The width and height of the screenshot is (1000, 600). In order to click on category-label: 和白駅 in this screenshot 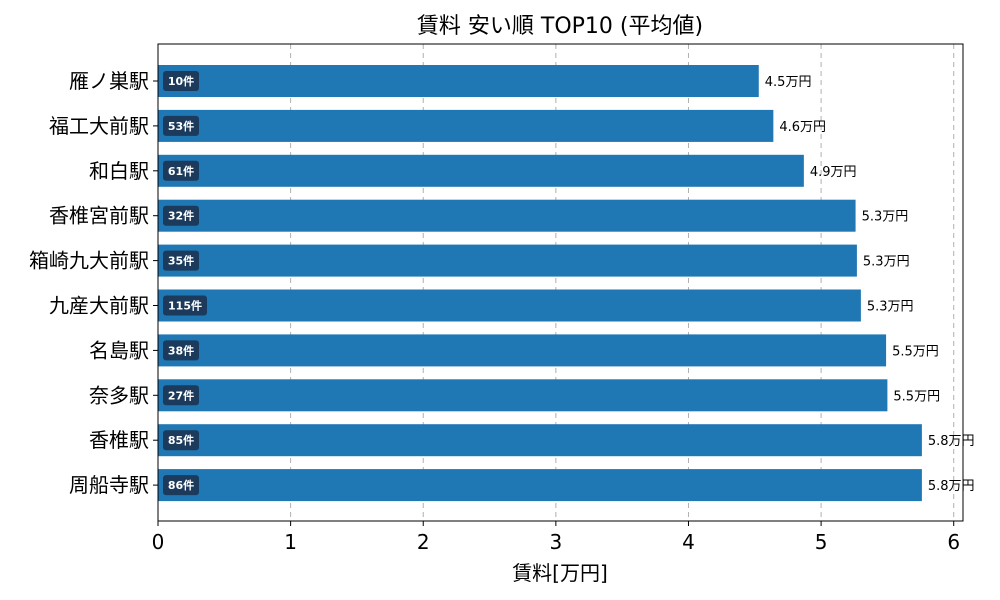, I will do `click(119, 171)`.